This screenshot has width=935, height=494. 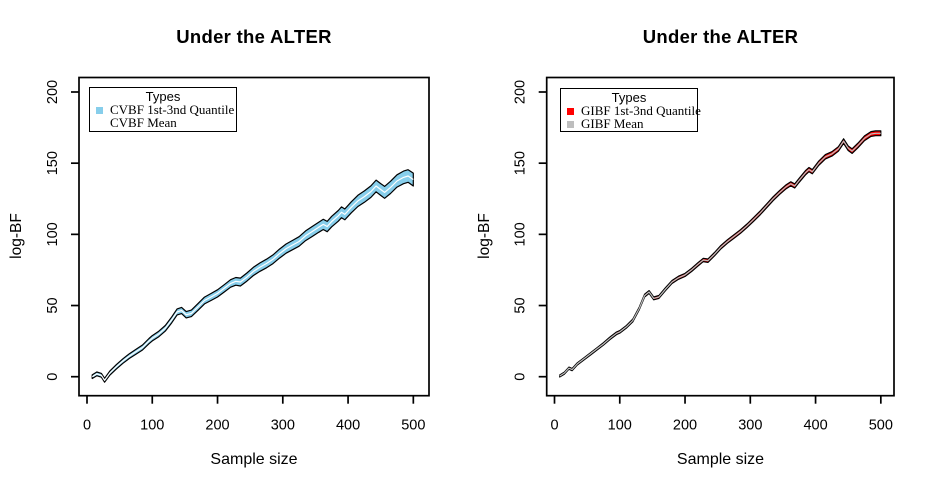 What do you see at coordinates (570, 111) in the screenshot?
I see `gibf-quantile-swatch` at bounding box center [570, 111].